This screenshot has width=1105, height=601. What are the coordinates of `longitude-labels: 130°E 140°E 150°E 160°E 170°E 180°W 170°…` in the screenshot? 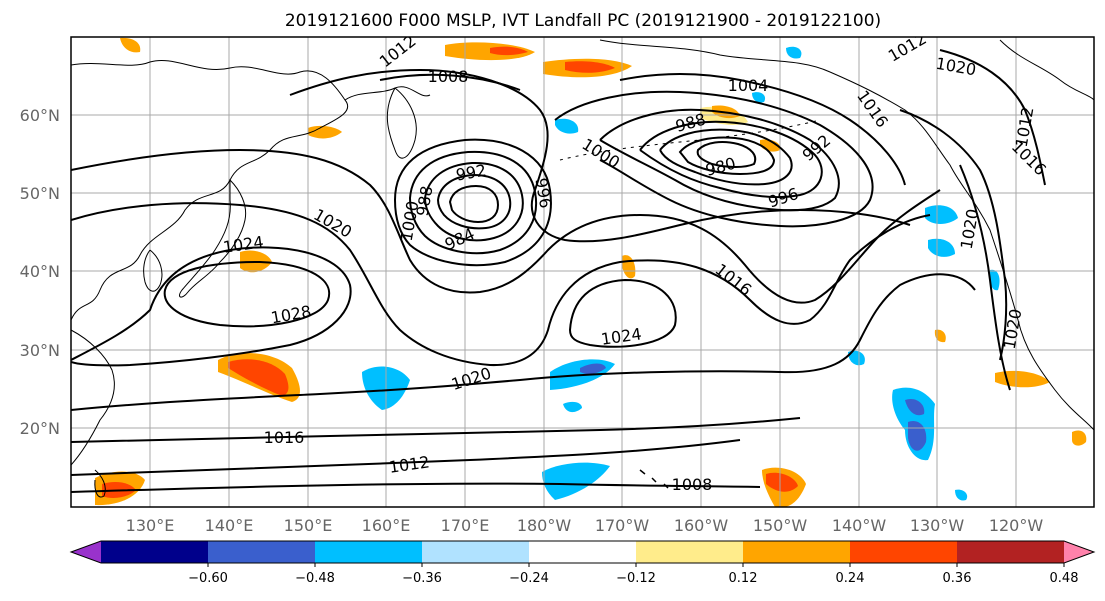 It's located at (585, 525).